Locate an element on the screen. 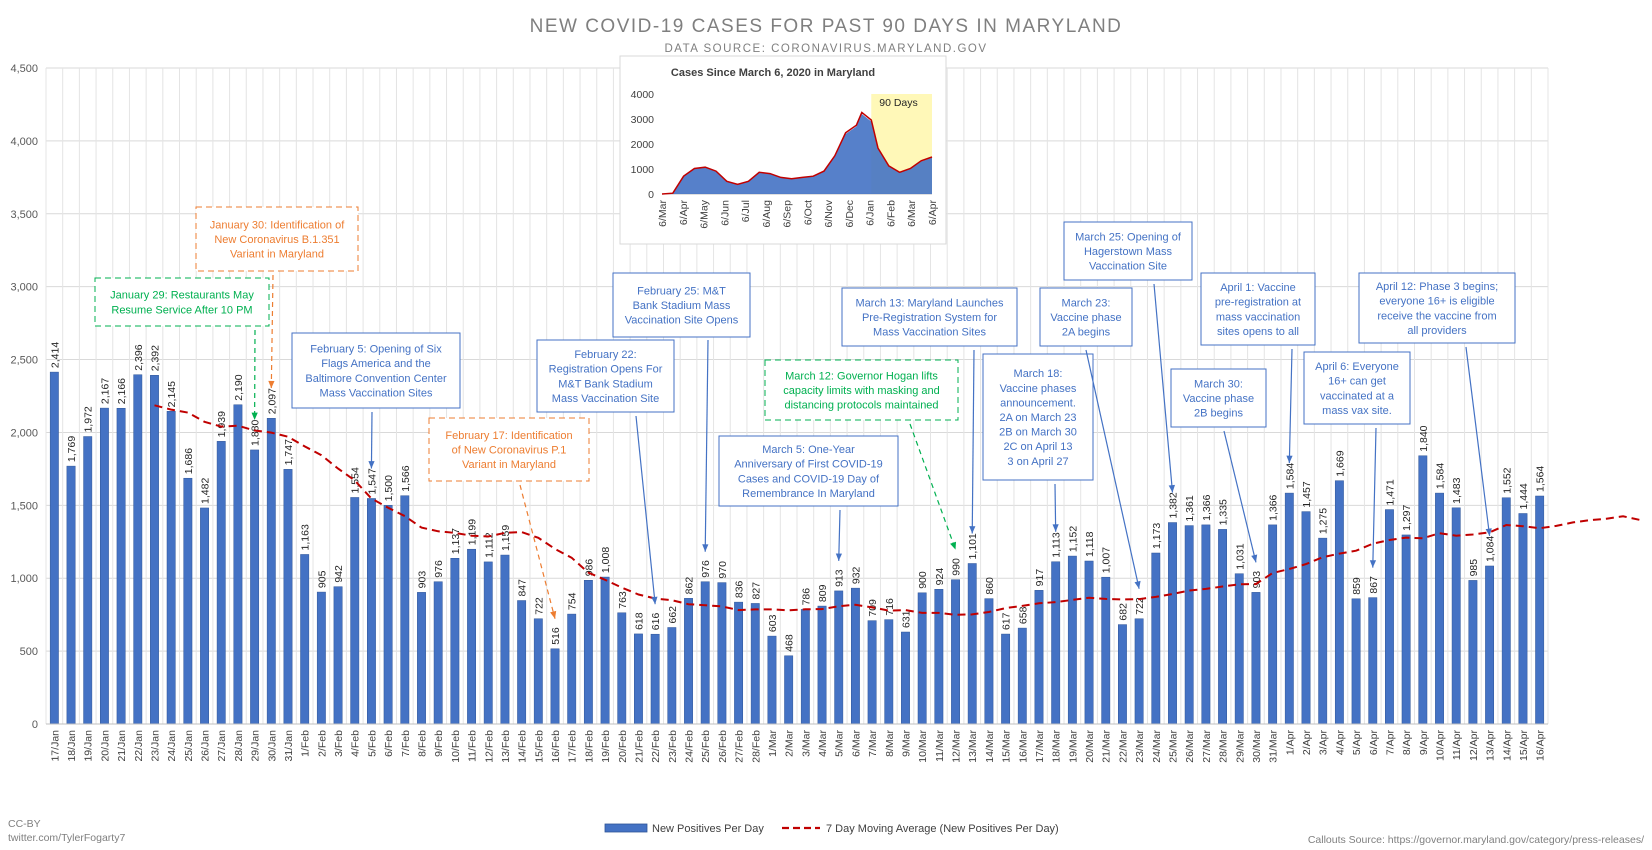 The height and width of the screenshot is (850, 1652). x-tick-label: 29/Mar is located at coordinates (1240, 746).